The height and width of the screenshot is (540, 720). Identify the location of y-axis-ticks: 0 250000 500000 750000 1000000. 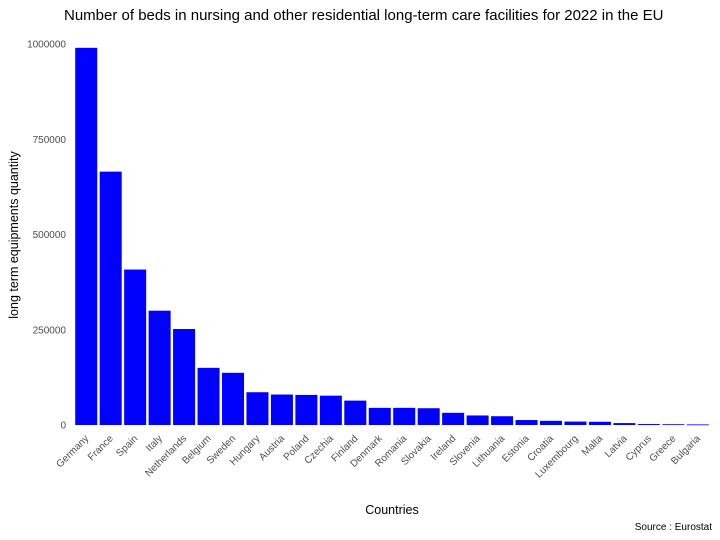
(46, 236).